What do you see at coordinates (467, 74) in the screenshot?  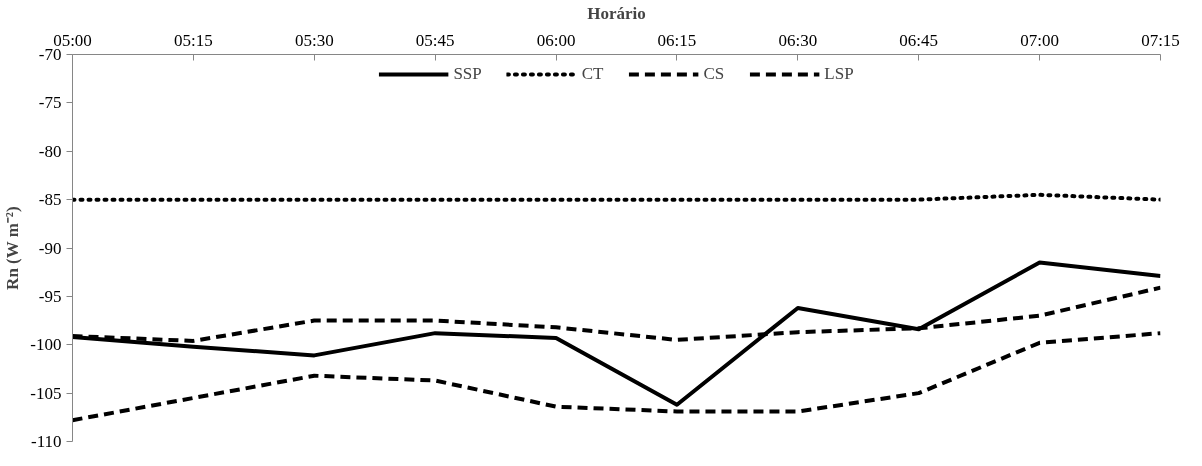 I see `legend-label: SSP` at bounding box center [467, 74].